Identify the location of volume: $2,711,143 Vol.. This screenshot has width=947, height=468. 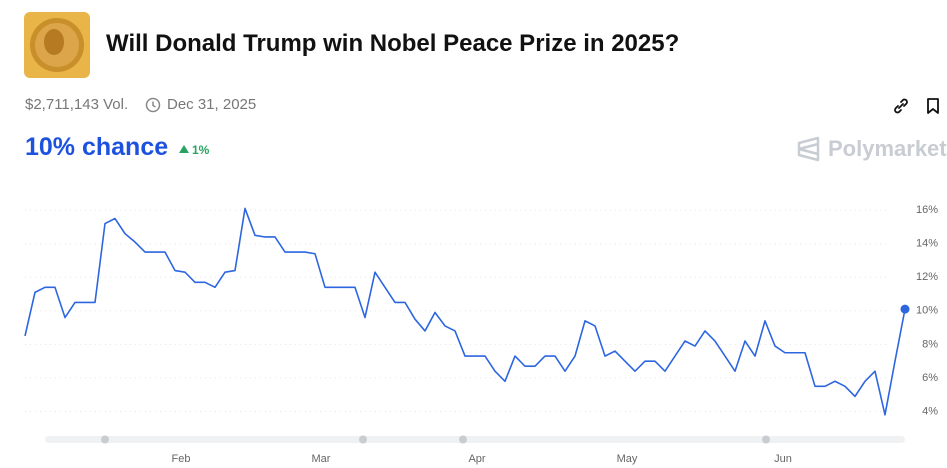
(77, 104).